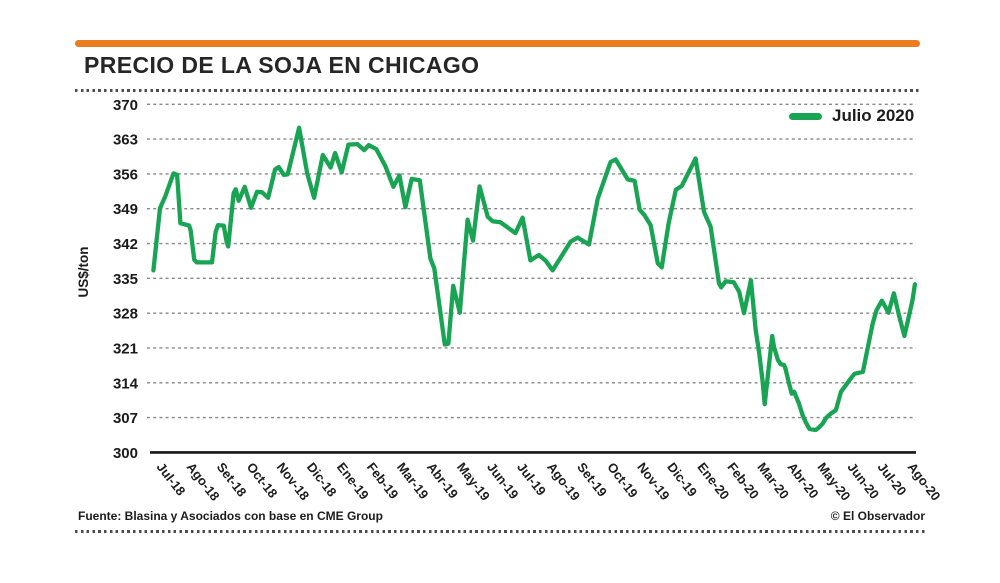  I want to click on credit-note: © El Observador, so click(877, 516).